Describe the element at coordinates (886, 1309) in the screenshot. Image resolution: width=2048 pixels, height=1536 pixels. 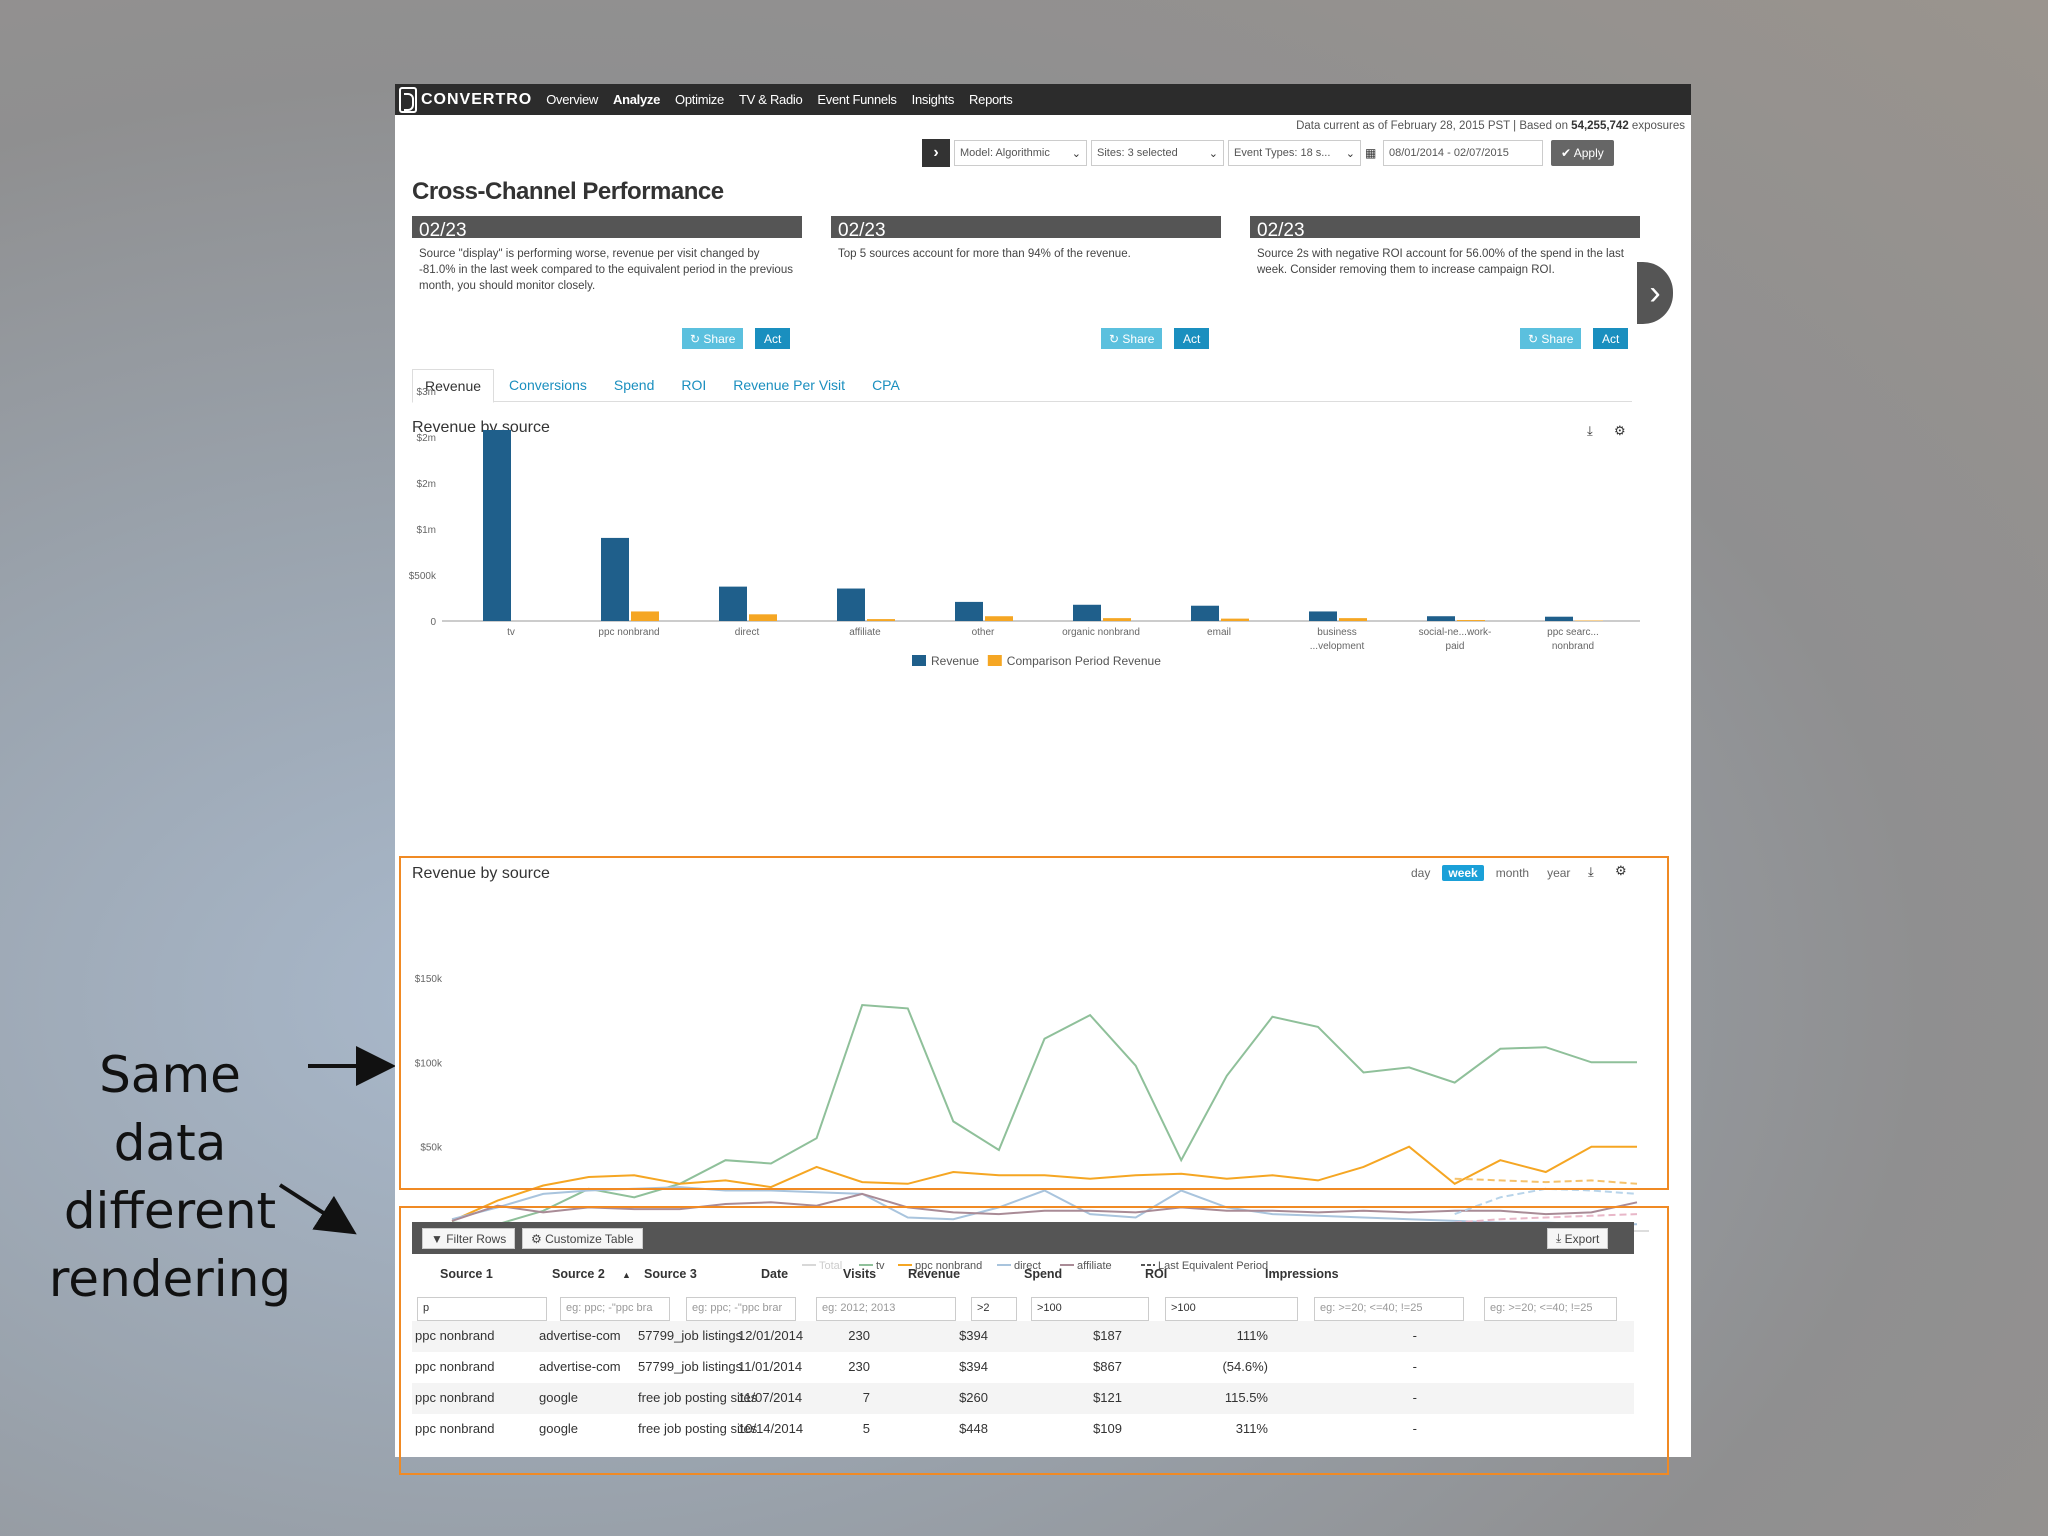
I see `filter-date-input: eg: 2012; 2013` at that location.